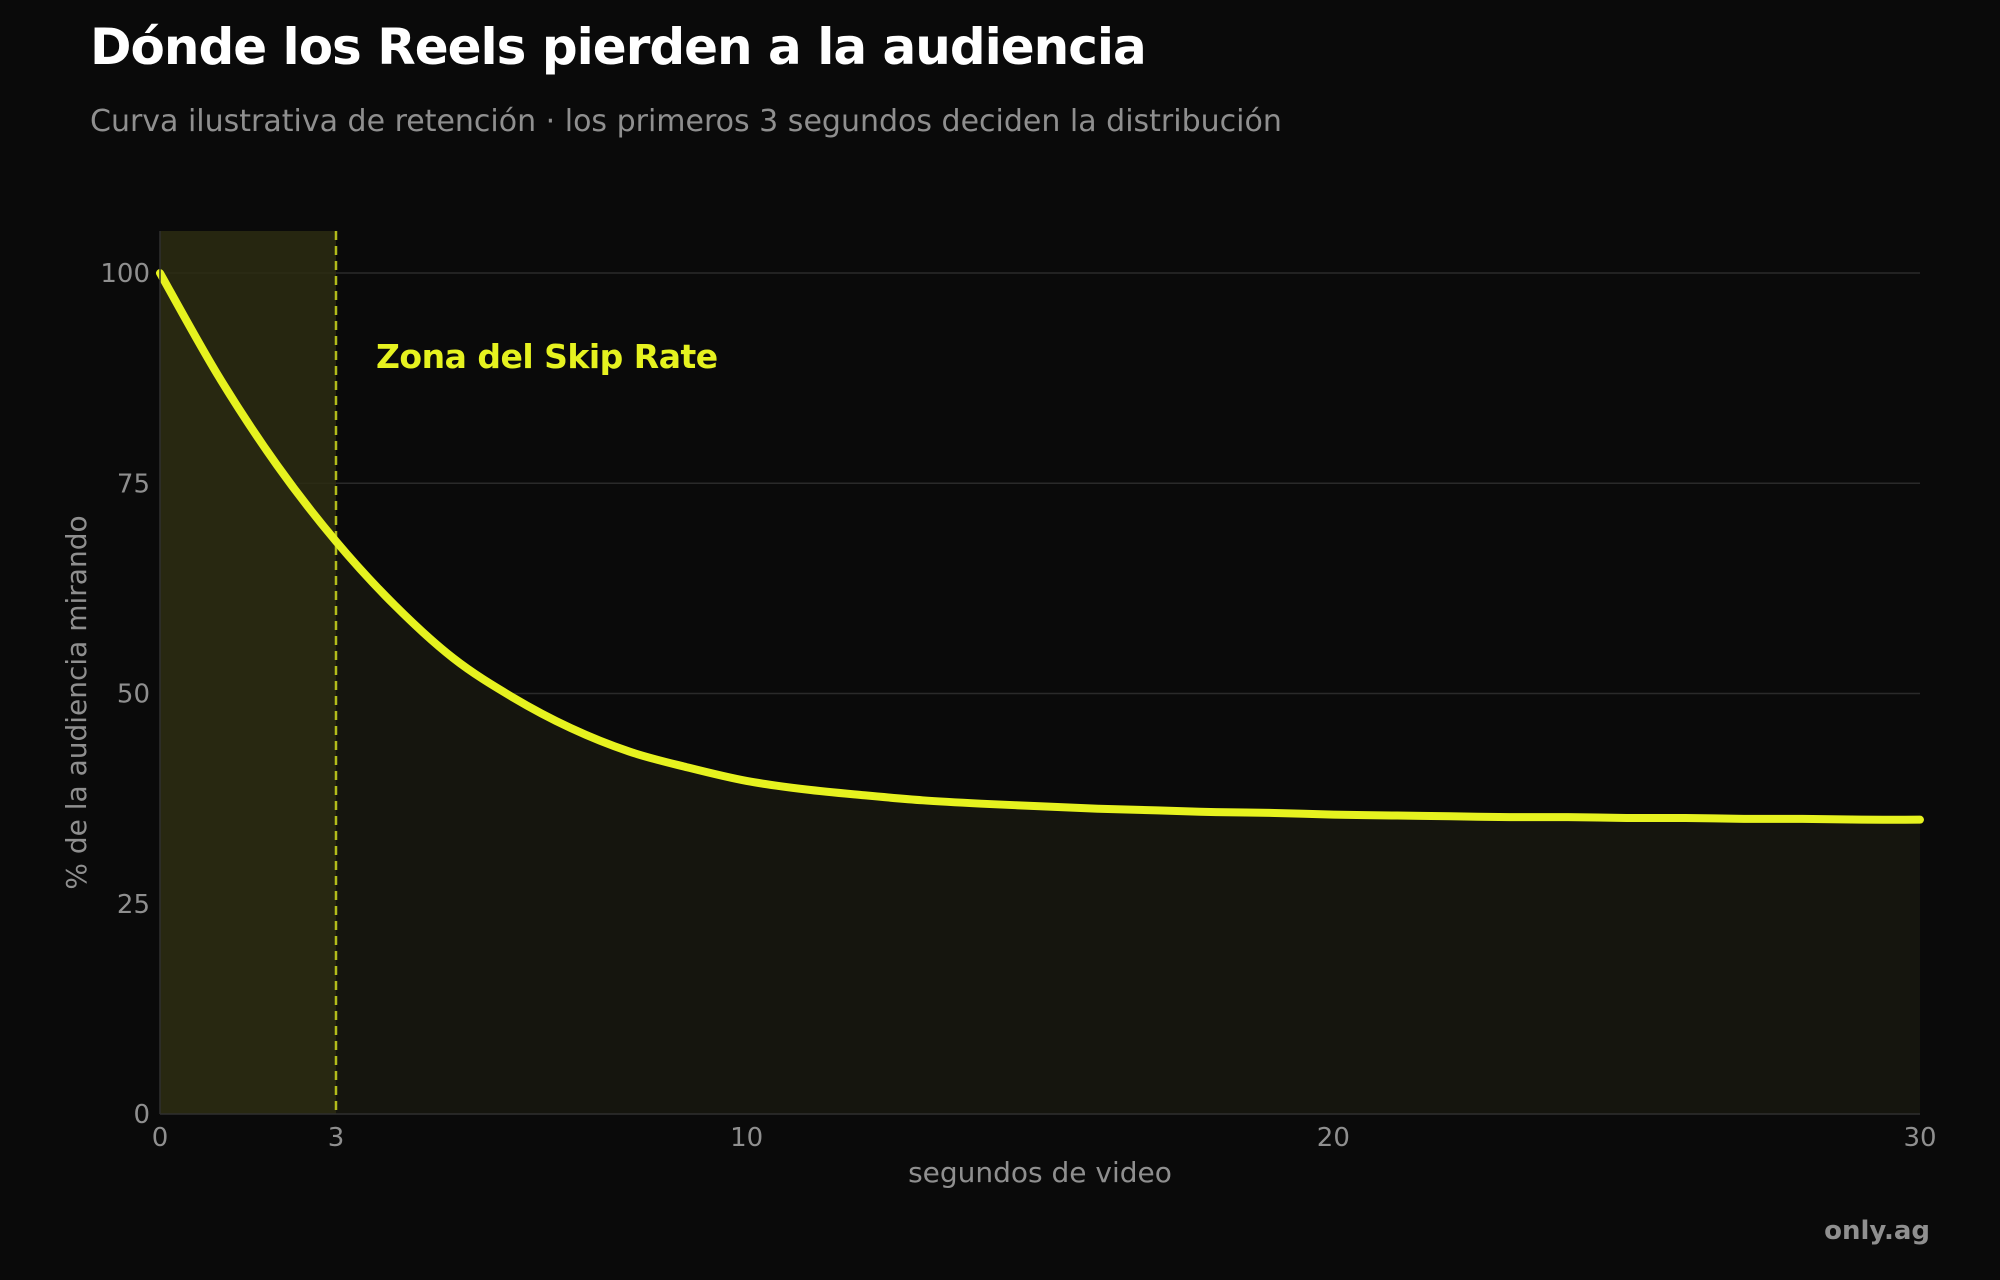  What do you see at coordinates (547, 356) in the screenshot?
I see `skip-rate-zone-label: Zona del Skip Rate` at bounding box center [547, 356].